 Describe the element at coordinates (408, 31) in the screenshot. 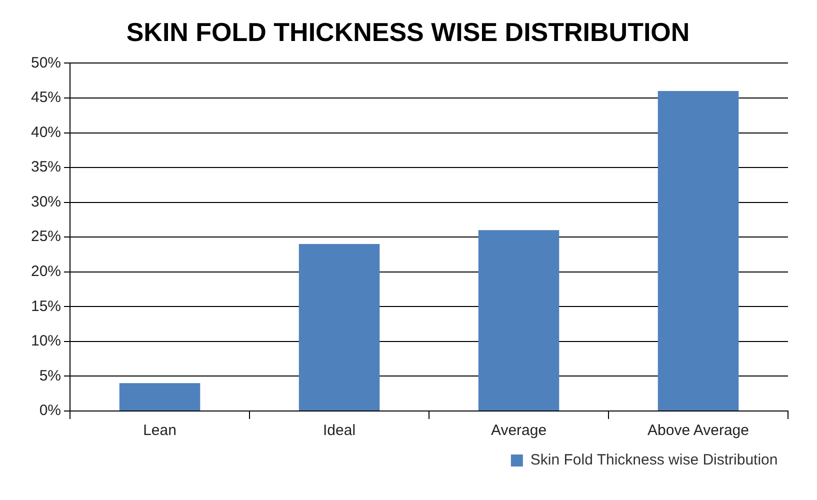

I see `chart-title: SKIN FOLD THICKNESS WISE DISTRIBUTION` at that location.